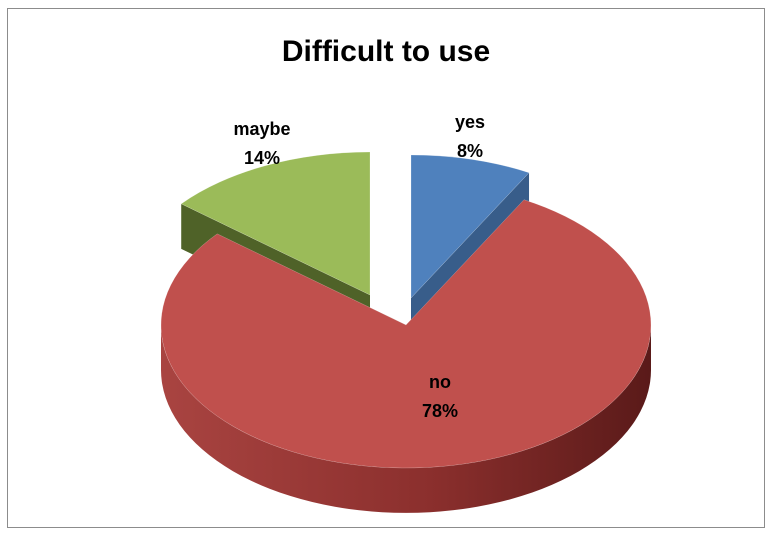 Image resolution: width=771 pixels, height=536 pixels. I want to click on data-label-no-percent: 78%, so click(440, 411).